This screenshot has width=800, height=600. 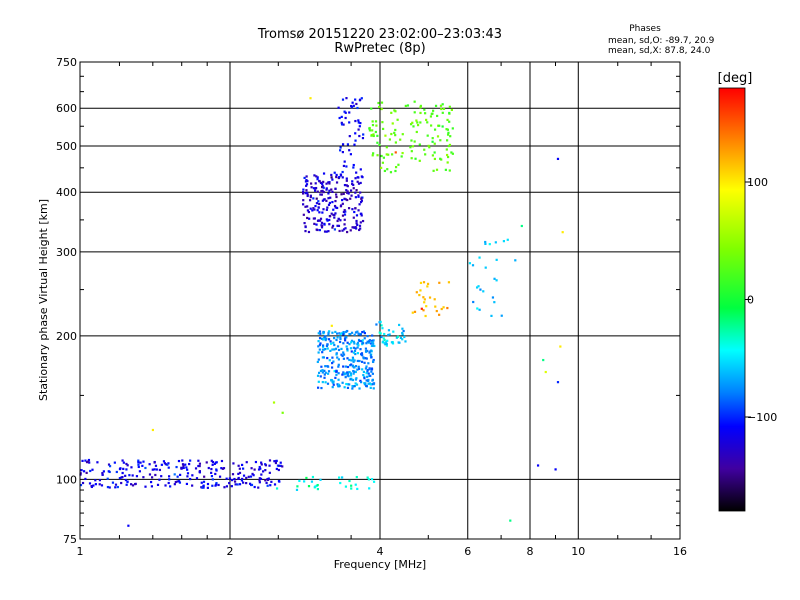 What do you see at coordinates (761, 300) in the screenshot?
I see `colorbar-ticks: 100 0 −100` at bounding box center [761, 300].